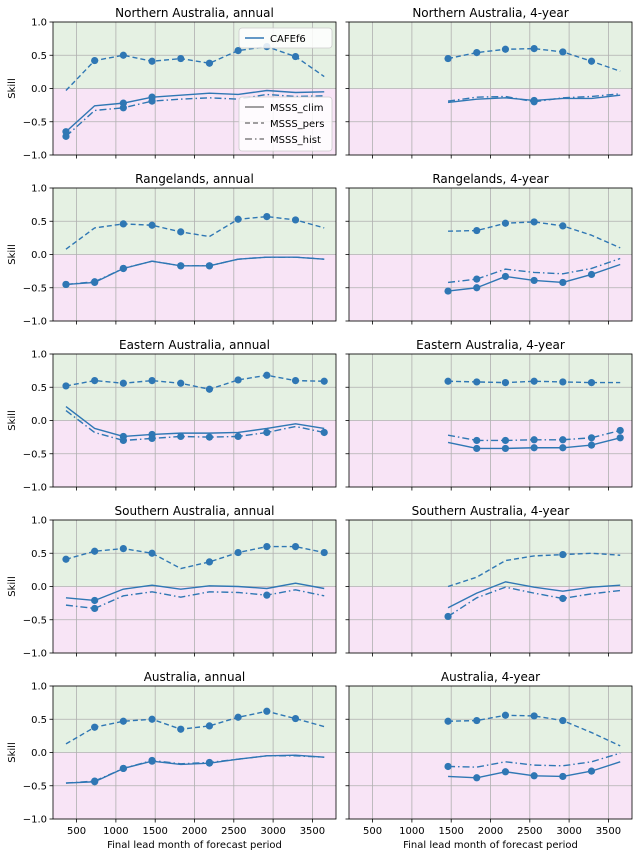  Describe the element at coordinates (297, 124) in the screenshot. I see `legend-label: MSSS_pers` at that location.